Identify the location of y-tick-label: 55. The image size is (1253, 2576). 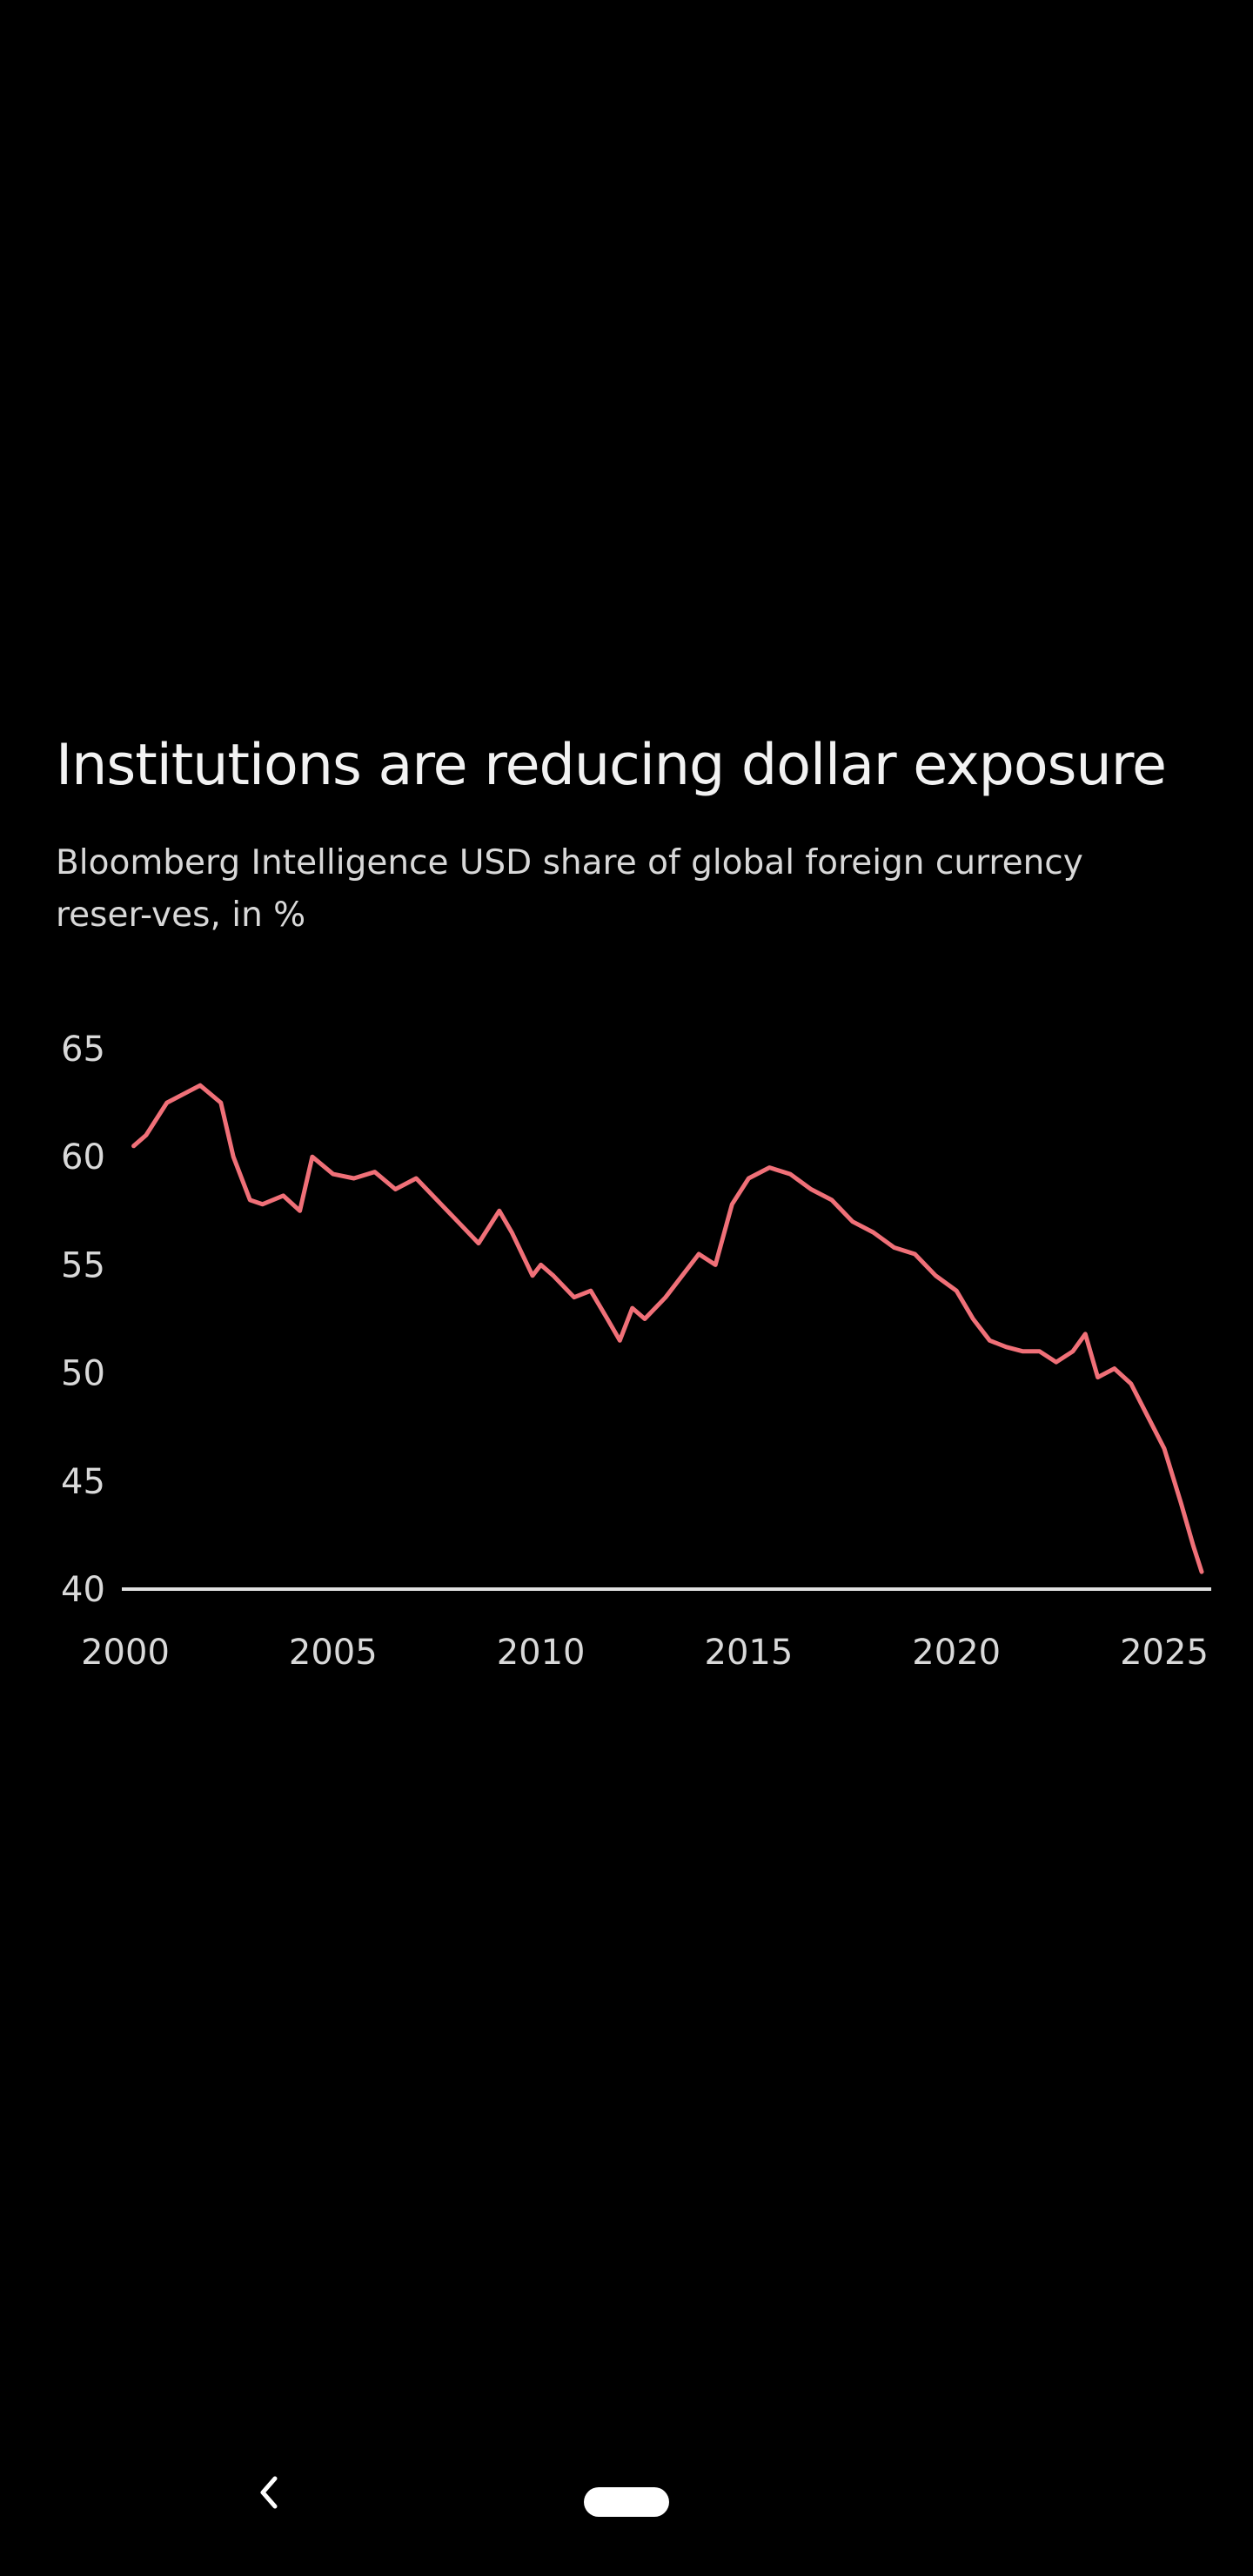
(83, 1265).